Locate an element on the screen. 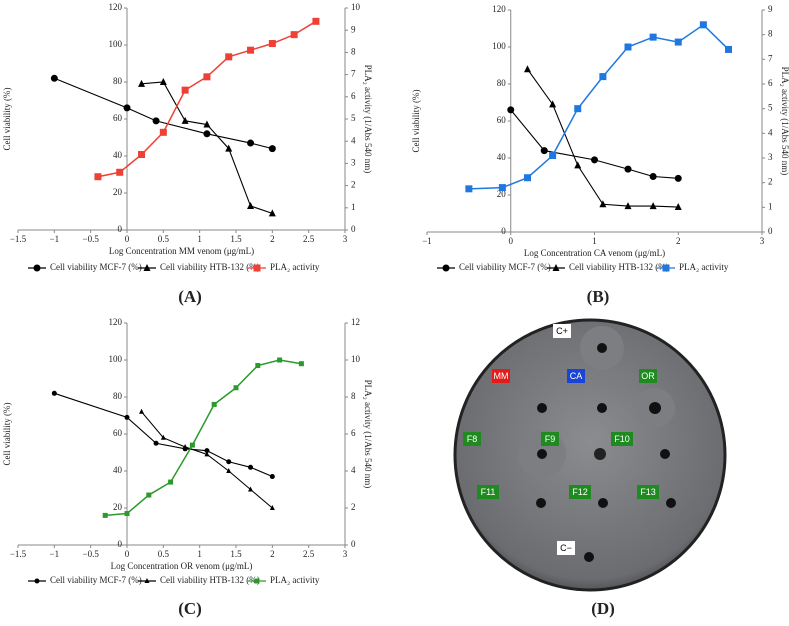 This screenshot has width=789, height=626. spot-label: F12 is located at coordinates (580, 492).